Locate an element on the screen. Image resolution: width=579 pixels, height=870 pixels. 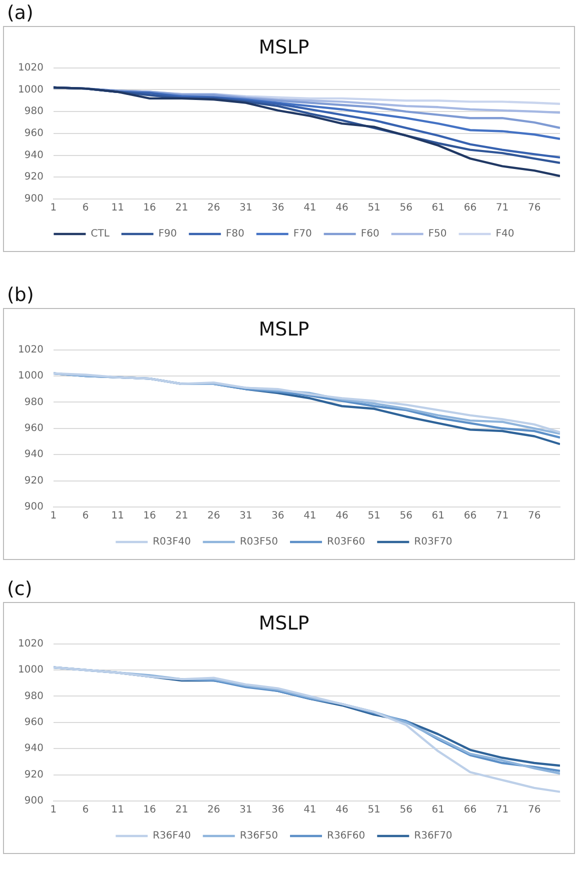
legend-label: F70 is located at coordinates (302, 234).